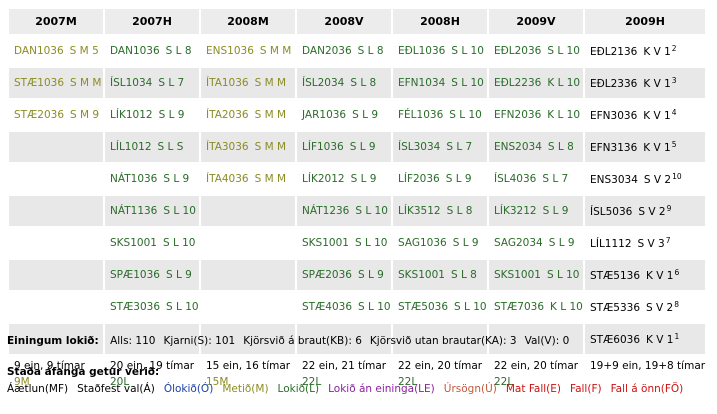 The width and height of the screenshot is (717, 414). Describe the element at coordinates (614, 52) in the screenshot. I see `course-code: EÐL2136` at that location.